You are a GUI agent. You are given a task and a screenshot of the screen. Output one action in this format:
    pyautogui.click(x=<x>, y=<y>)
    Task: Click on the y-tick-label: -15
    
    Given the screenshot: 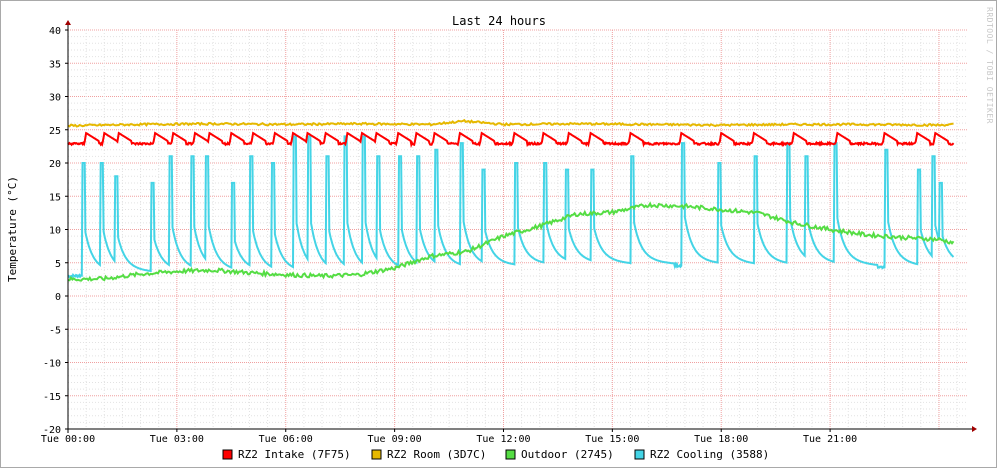 What is the action you would take?
    pyautogui.click(x=52, y=397)
    